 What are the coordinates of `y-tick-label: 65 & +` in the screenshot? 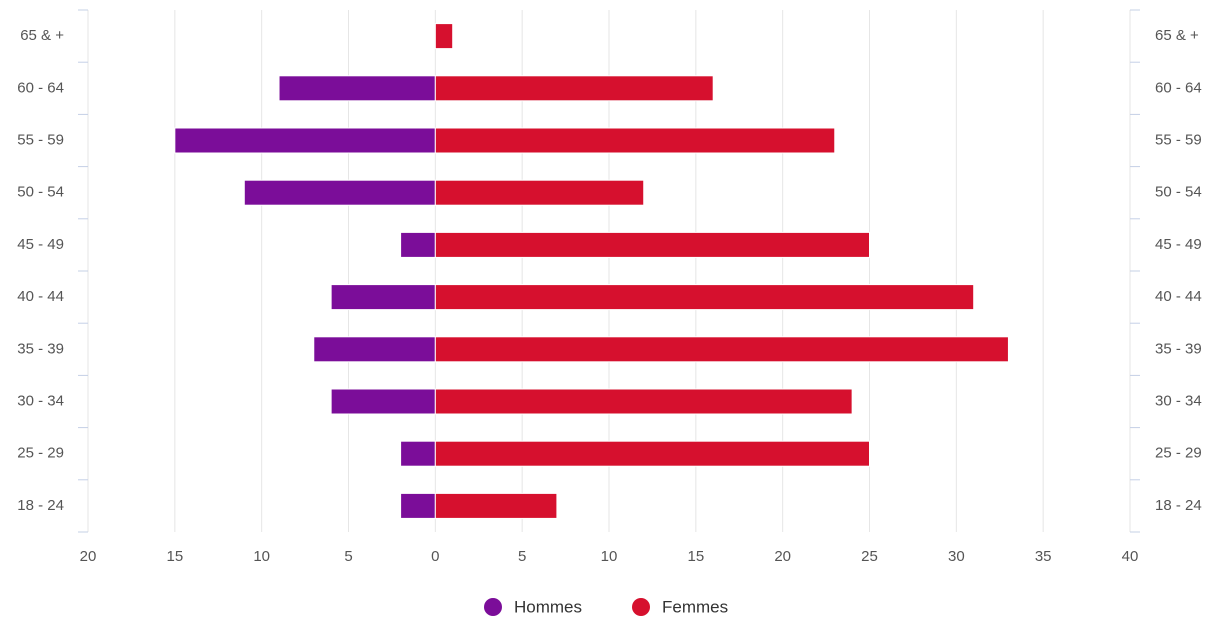 It's located at (42, 35).